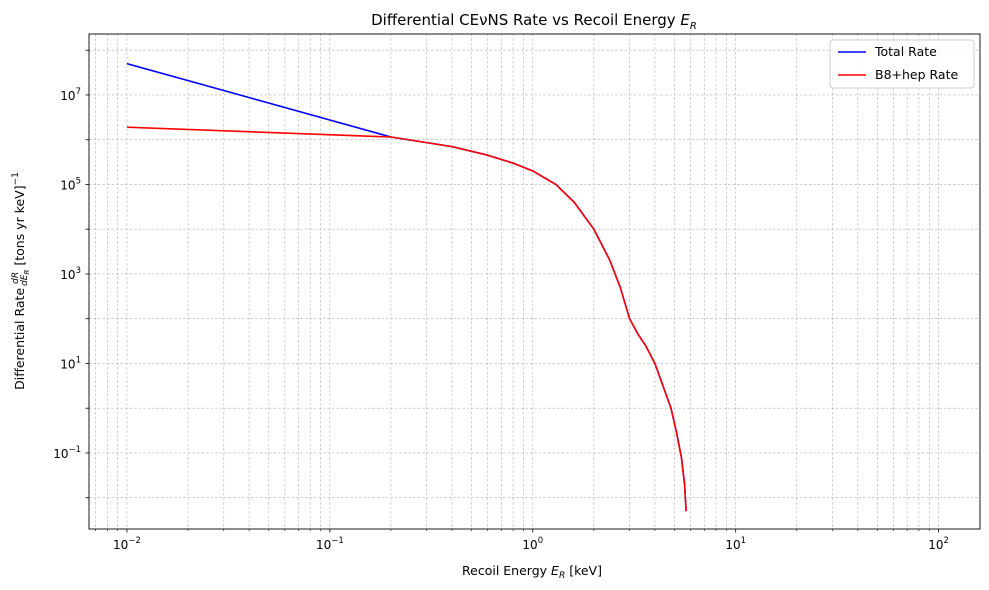 The width and height of the screenshot is (989, 590). Describe the element at coordinates (70, 95) in the screenshot. I see `y-tick-label: 10⁷` at that location.